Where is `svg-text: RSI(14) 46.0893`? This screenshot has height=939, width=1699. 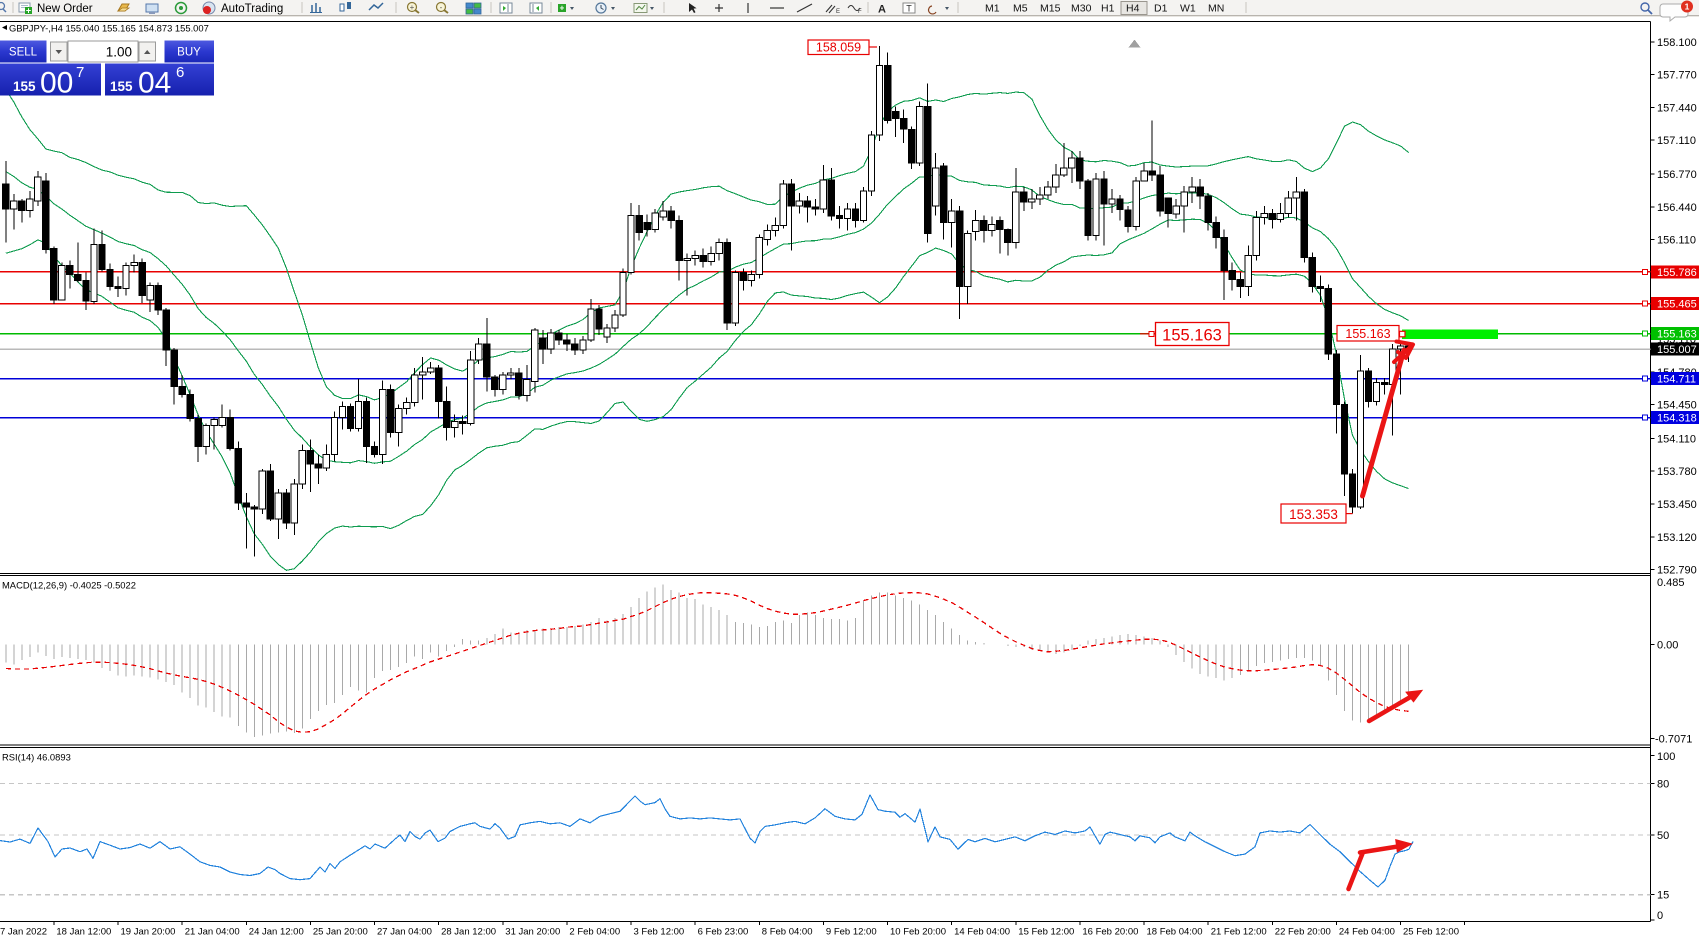 svg-text: RSI(14) 46.0893 is located at coordinates (36, 757).